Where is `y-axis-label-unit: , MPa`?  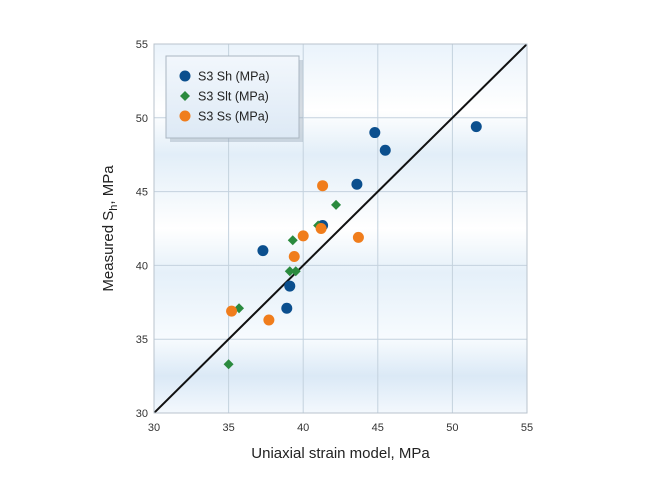
y-axis-label-unit: , MPa is located at coordinates (108, 185).